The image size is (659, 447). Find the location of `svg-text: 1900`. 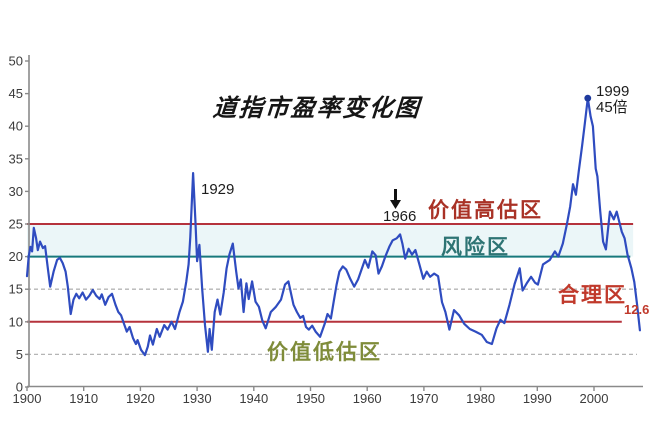

svg-text: 1900 is located at coordinates (27, 398).